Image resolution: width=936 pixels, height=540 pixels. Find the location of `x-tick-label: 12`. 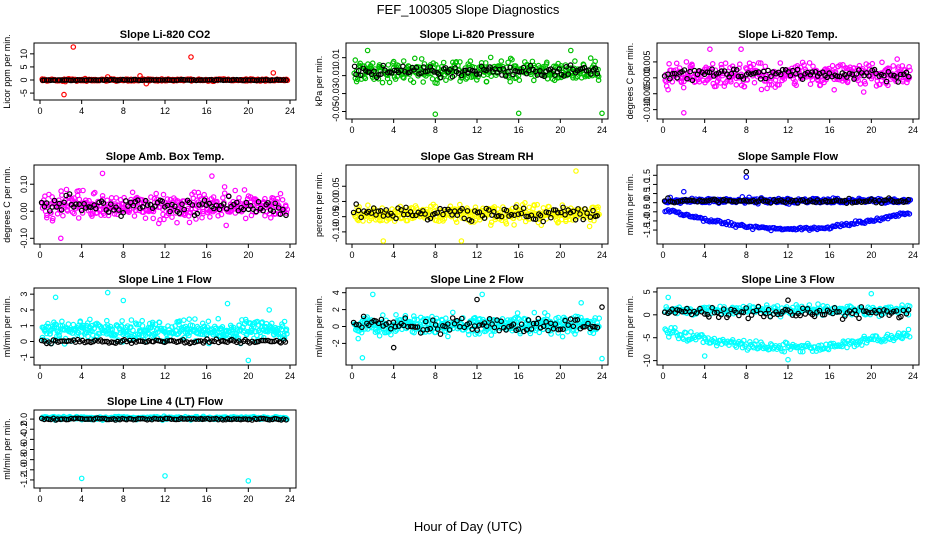

x-tick-label: 12 is located at coordinates (165, 376).